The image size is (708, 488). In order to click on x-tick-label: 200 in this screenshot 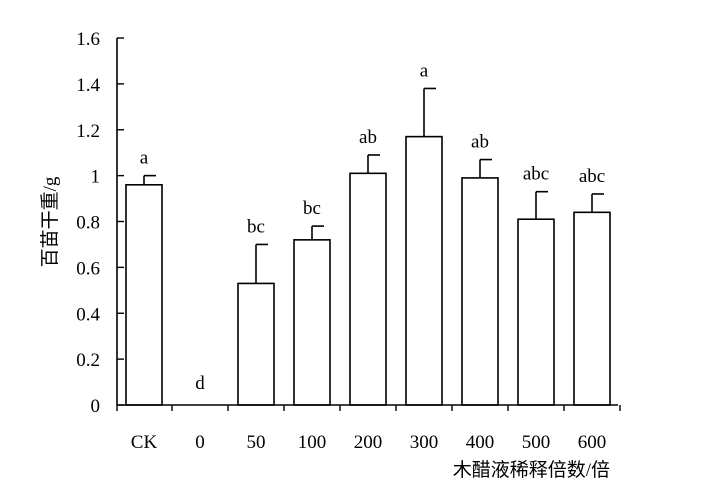, I will do `click(368, 442)`.